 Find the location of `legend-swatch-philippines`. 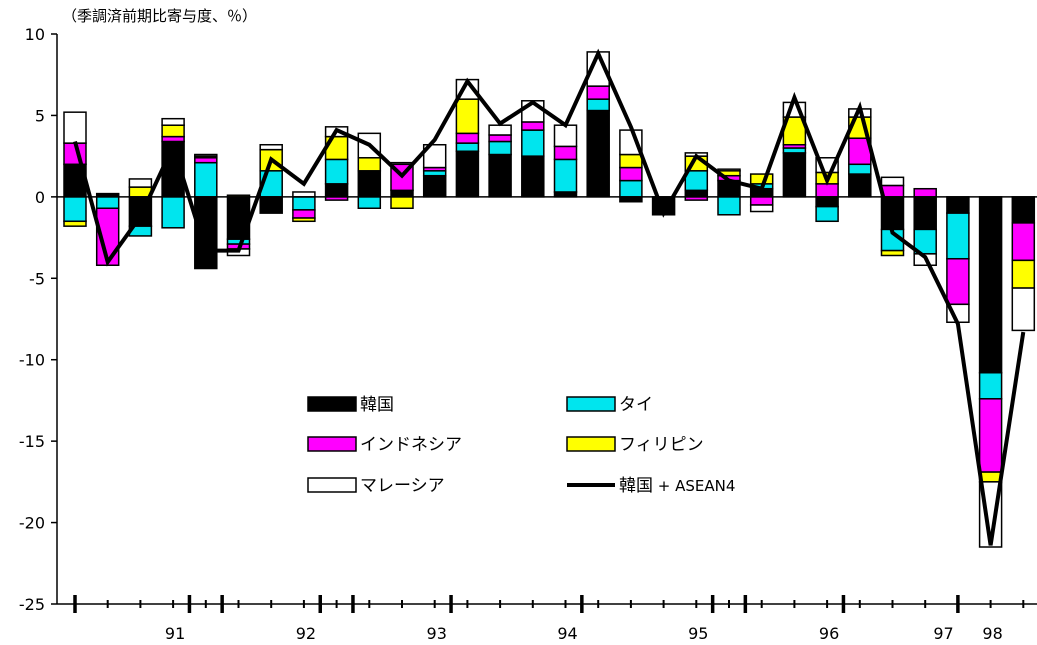

legend-swatch-philippines is located at coordinates (591, 444).